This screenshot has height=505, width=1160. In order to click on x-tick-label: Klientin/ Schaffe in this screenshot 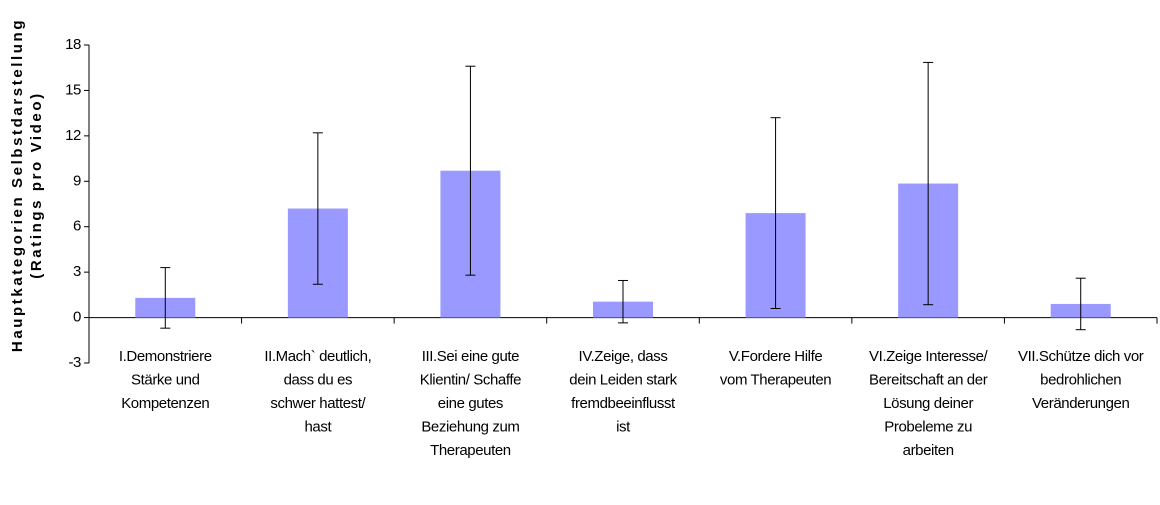, I will do `click(470, 379)`.